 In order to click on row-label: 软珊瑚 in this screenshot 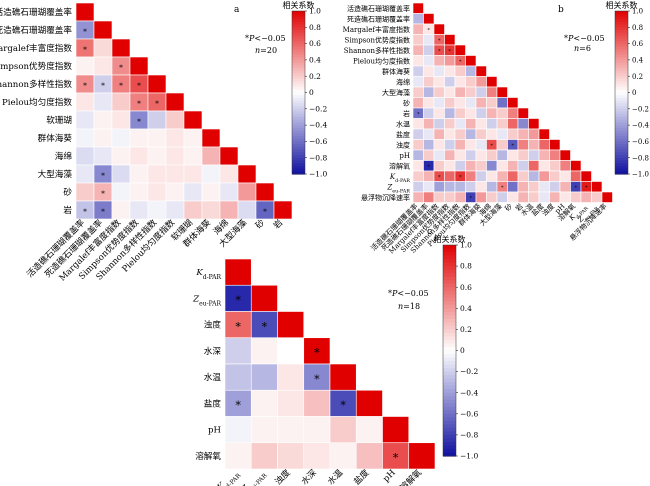, I will do `click(59, 120)`.